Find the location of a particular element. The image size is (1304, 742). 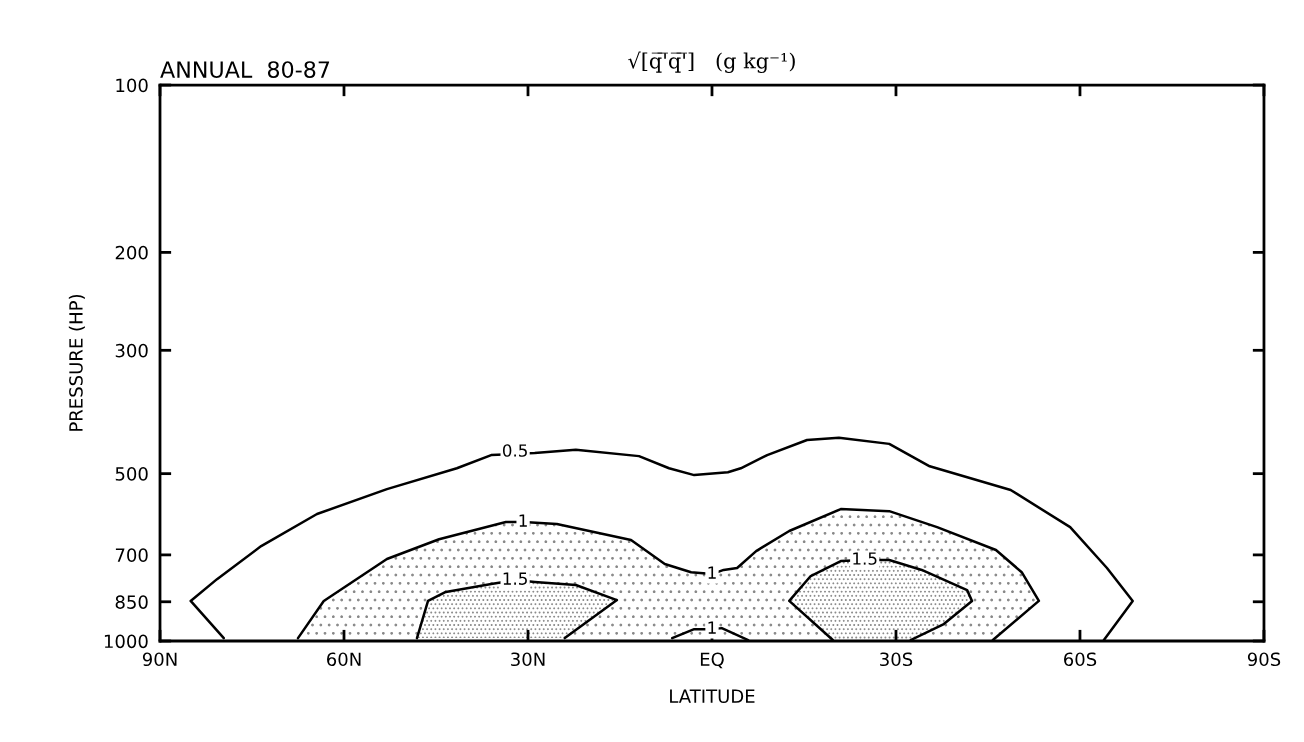

y-tick-label: 200 is located at coordinates (131, 252).